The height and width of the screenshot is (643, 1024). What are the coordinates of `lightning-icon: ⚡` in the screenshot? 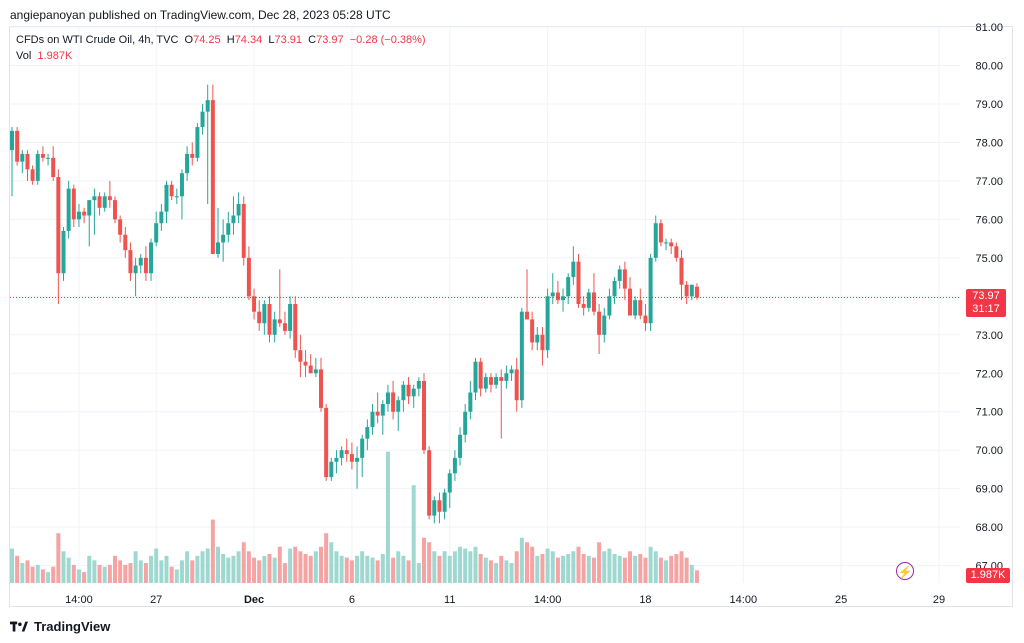 It's located at (905, 571).